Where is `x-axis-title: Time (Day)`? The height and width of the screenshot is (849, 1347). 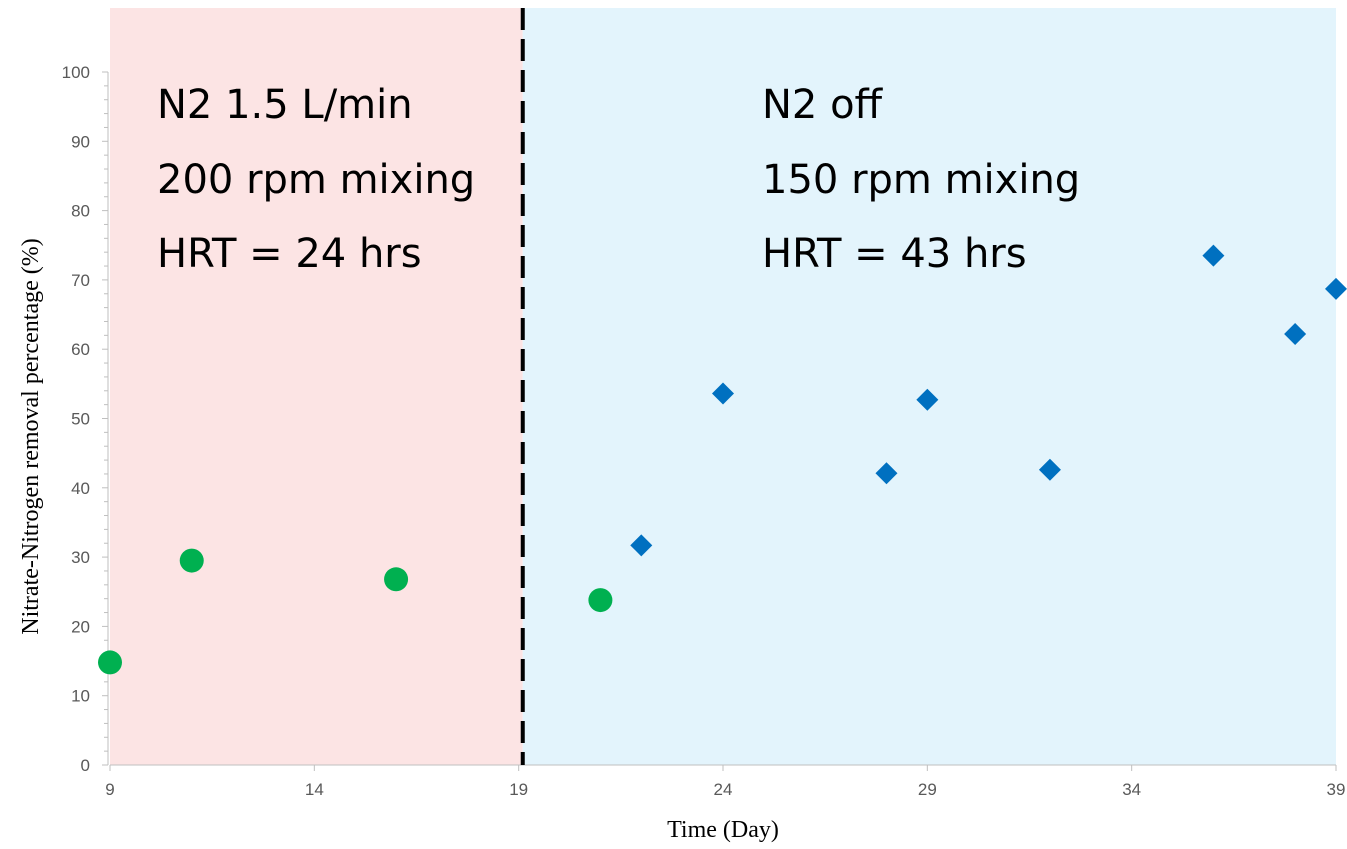
x-axis-title: Time (Day) is located at coordinates (723, 830).